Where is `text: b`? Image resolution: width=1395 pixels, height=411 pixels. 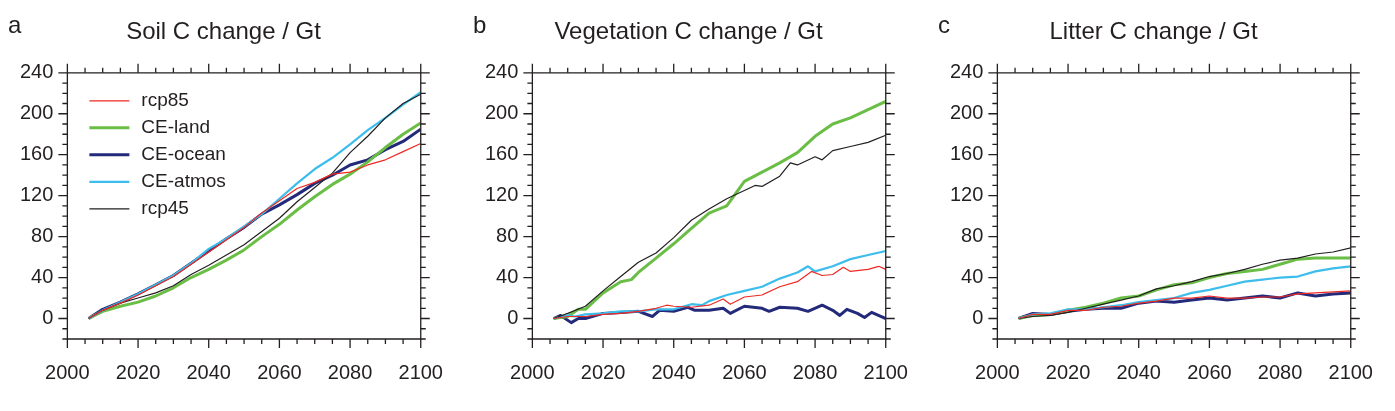
text: b is located at coordinates (480, 24).